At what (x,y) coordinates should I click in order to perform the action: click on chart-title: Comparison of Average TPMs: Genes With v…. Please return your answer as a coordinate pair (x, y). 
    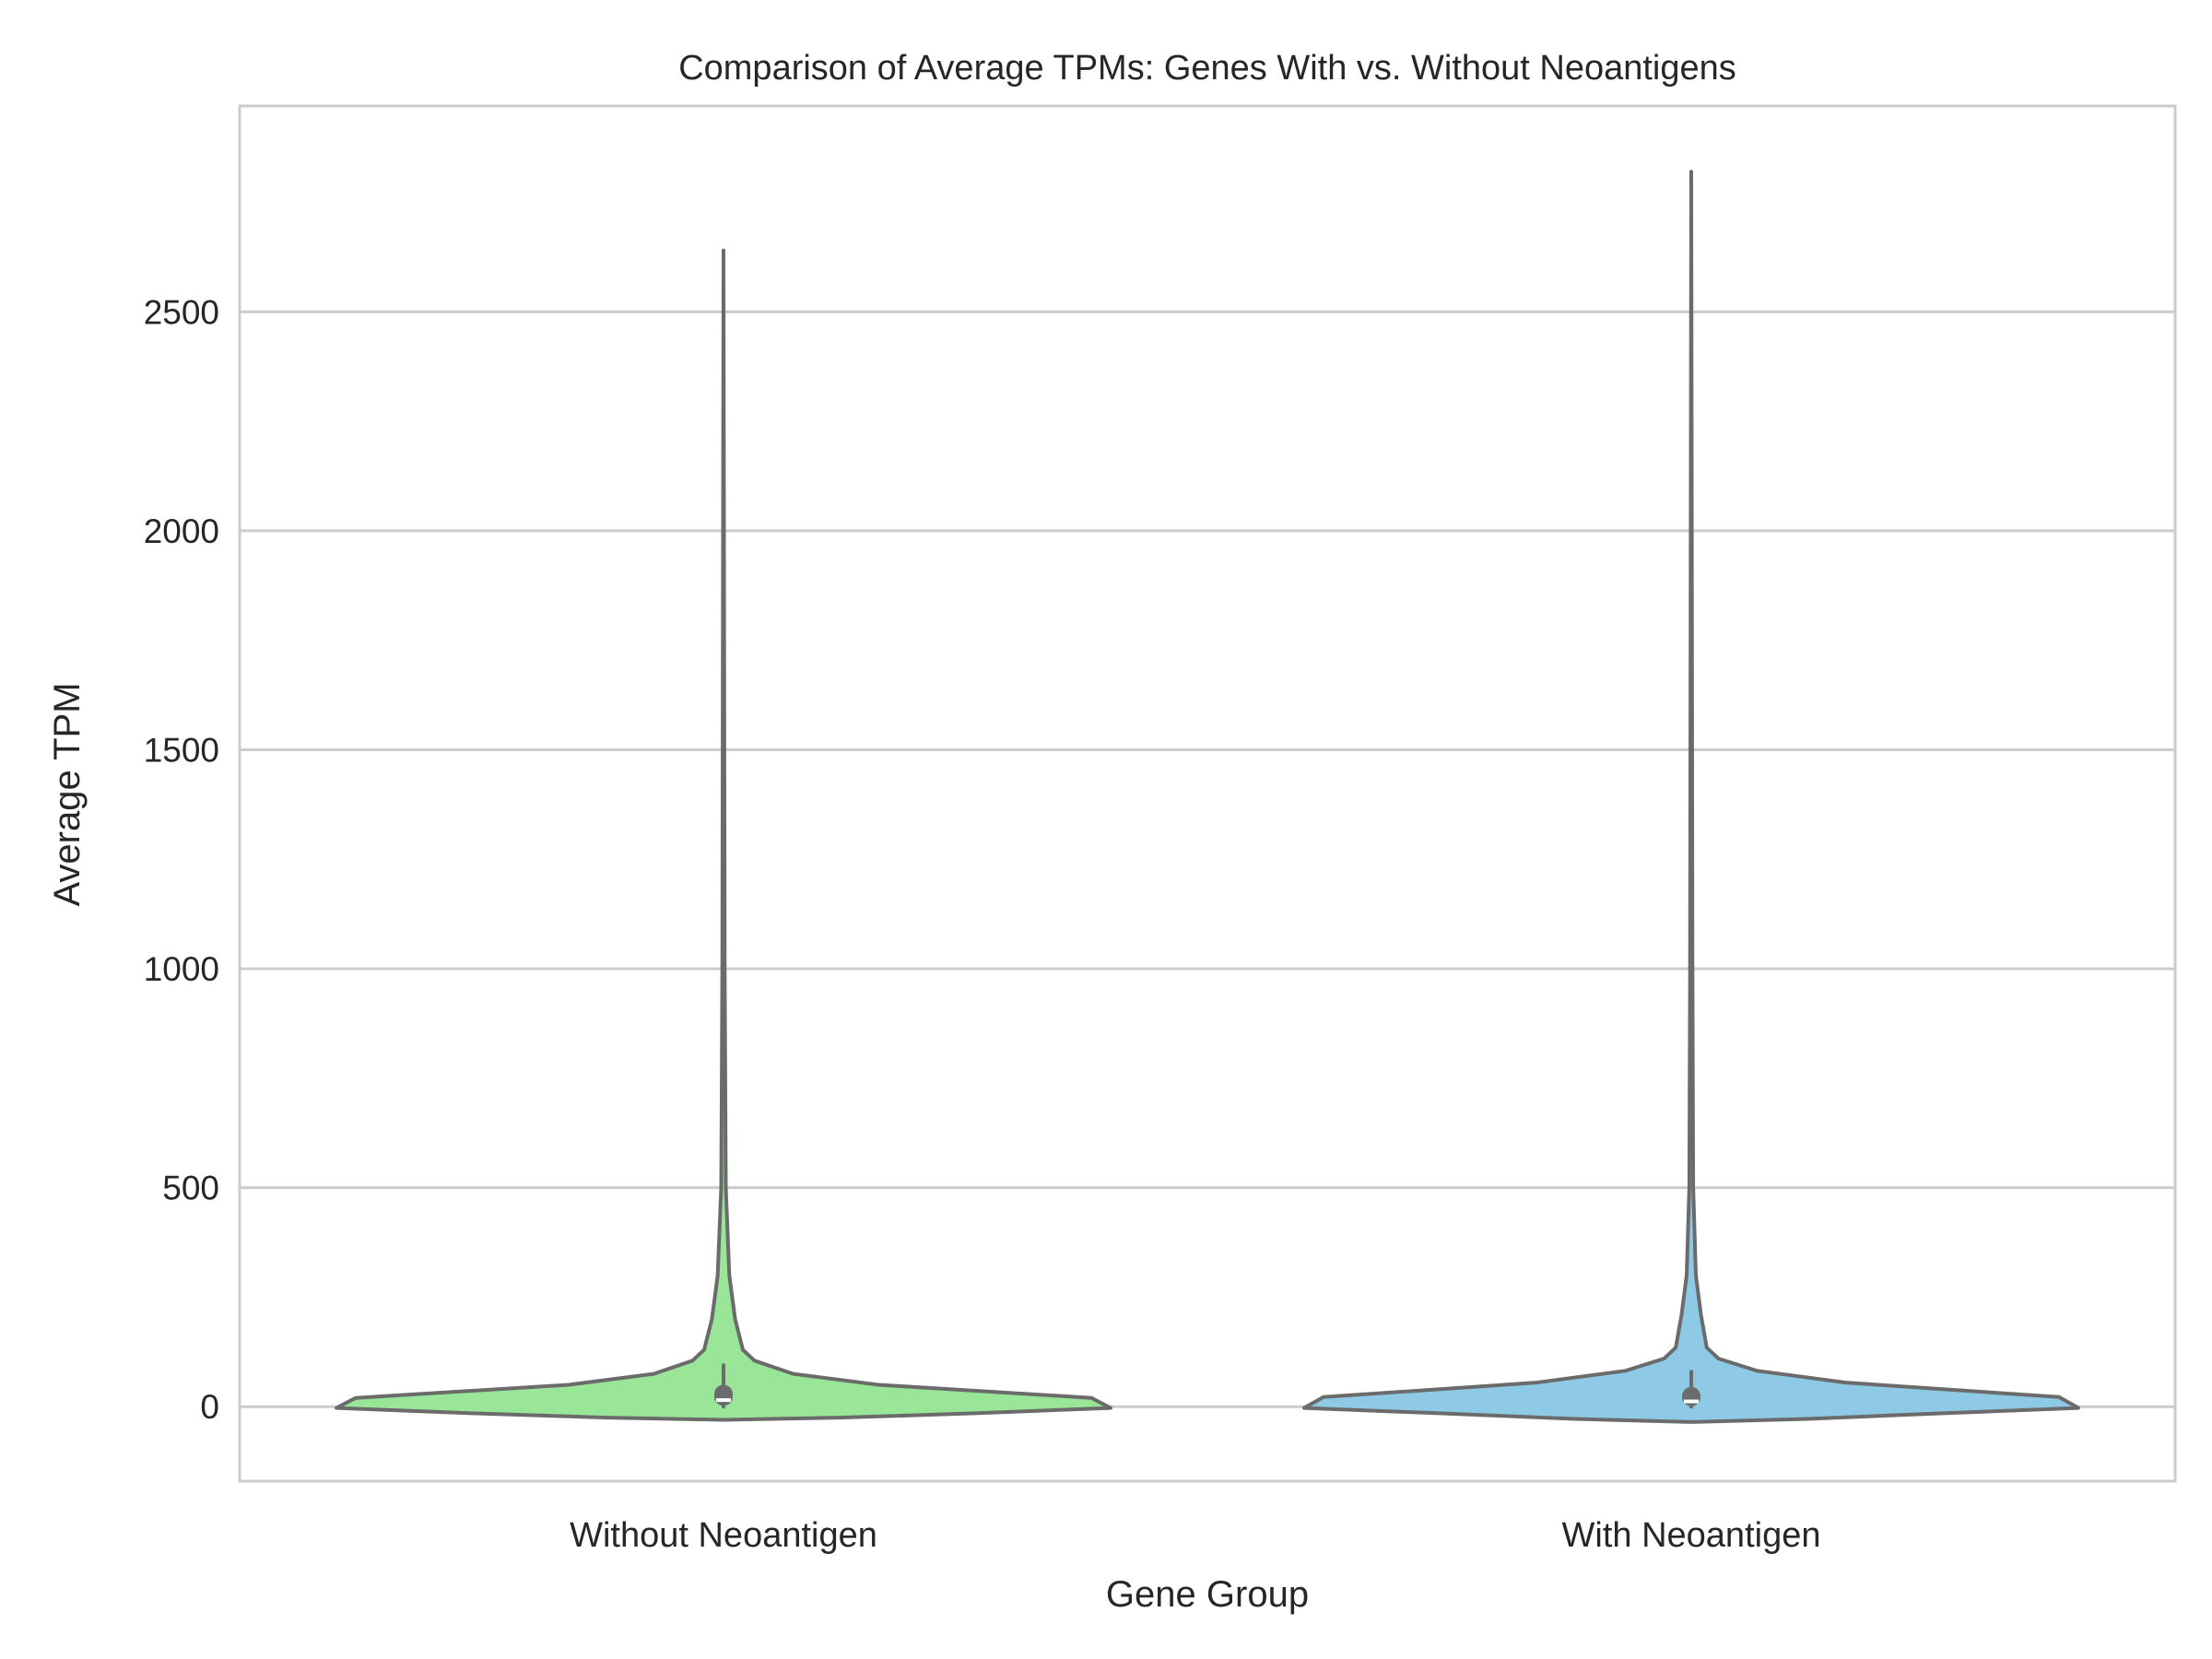
    Looking at the image, I should click on (1207, 68).